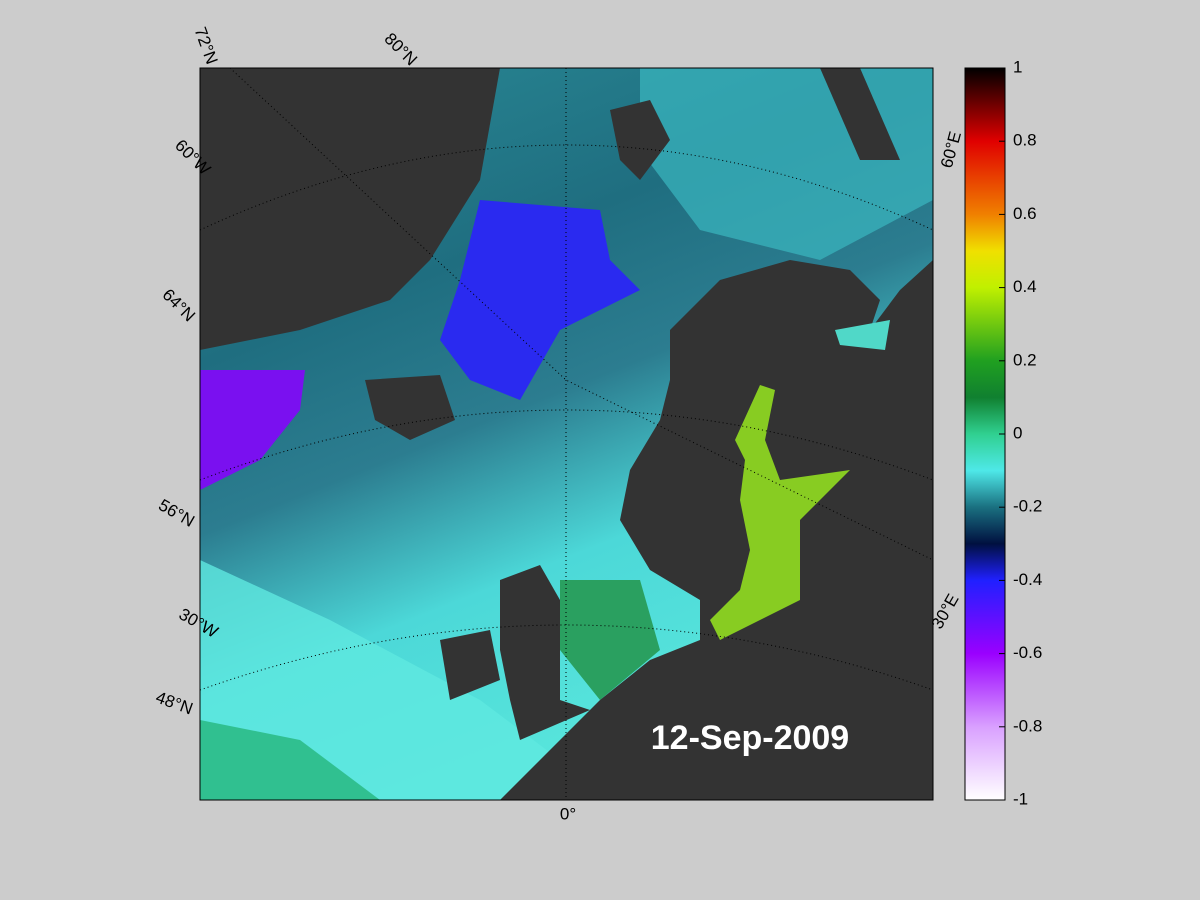 The height and width of the screenshot is (900, 1200). What do you see at coordinates (176, 512) in the screenshot?
I see `graticule-label: 56°N` at bounding box center [176, 512].